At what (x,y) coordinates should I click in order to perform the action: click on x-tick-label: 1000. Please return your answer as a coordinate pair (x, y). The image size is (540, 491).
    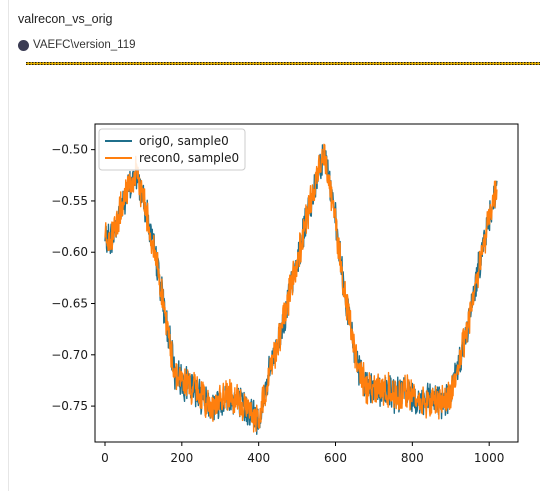
    Looking at the image, I should click on (489, 458).